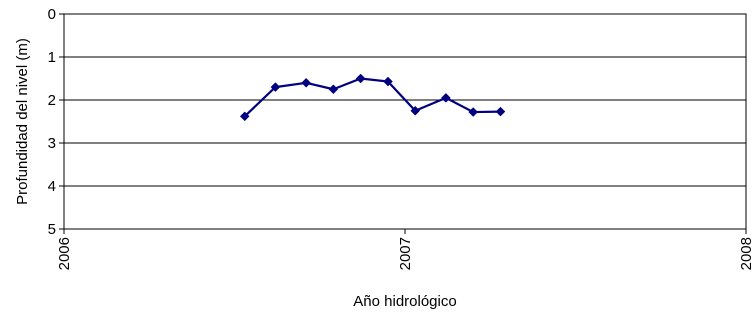  What do you see at coordinates (22, 121) in the screenshot?
I see `y-axis-title: Profundidad del nivel (m)` at bounding box center [22, 121].